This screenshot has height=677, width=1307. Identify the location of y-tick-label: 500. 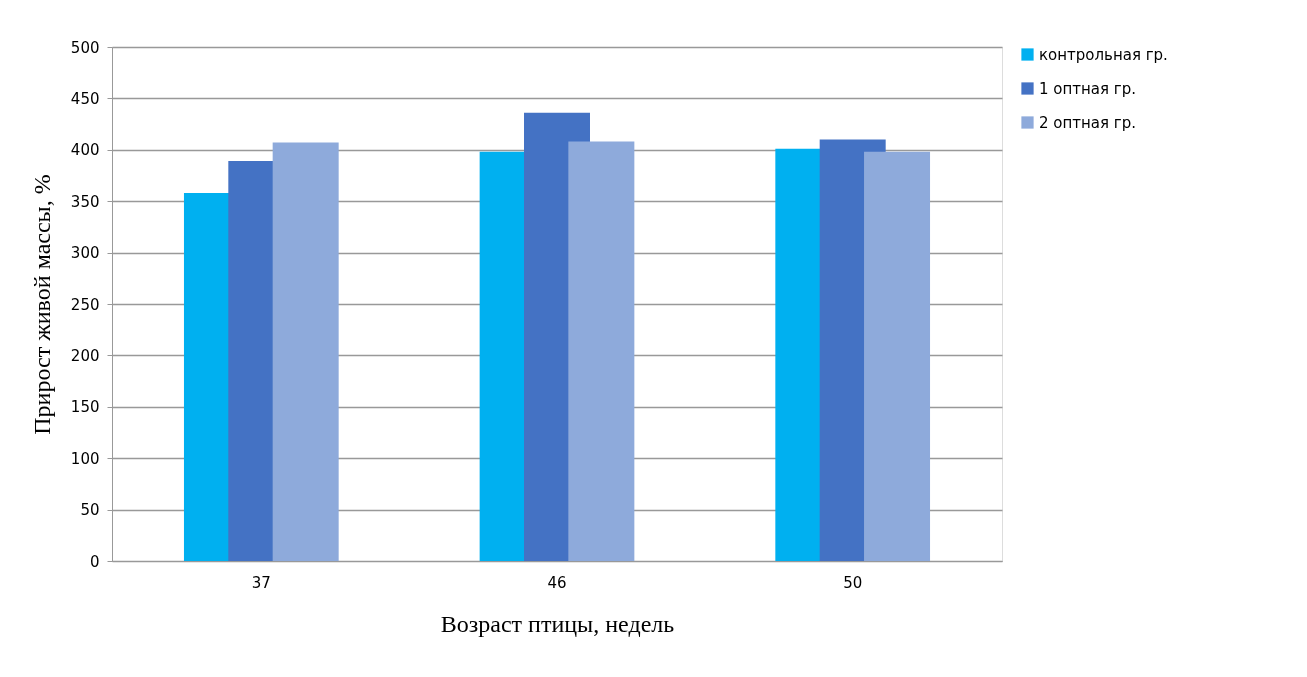
(85, 47).